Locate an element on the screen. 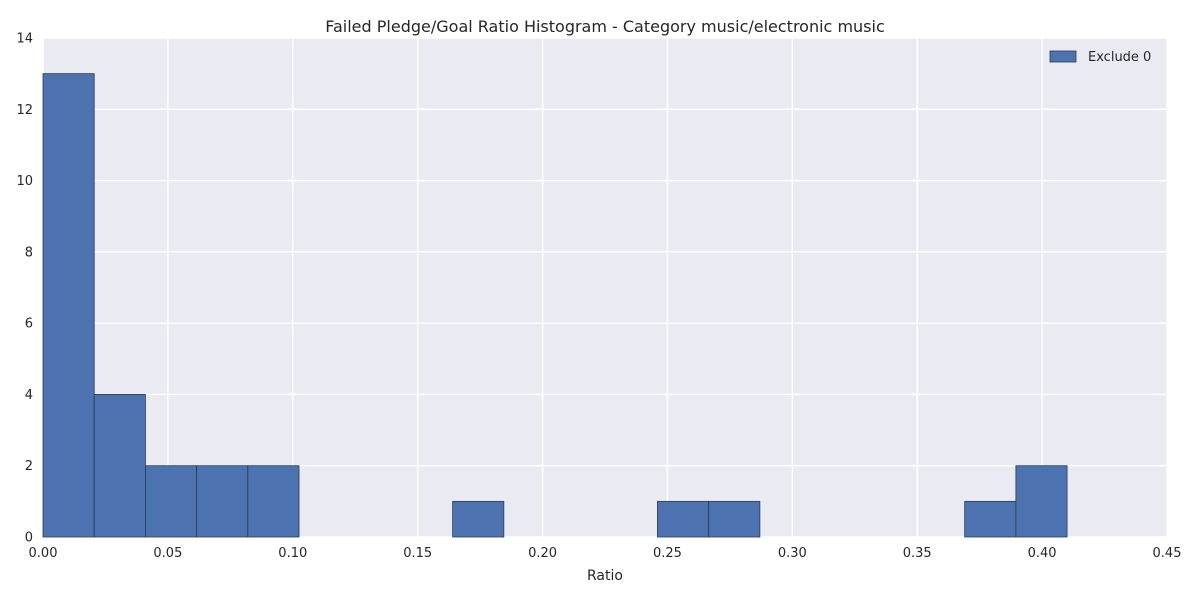 The height and width of the screenshot is (600, 1200). legend-label-exclude-0: Exclude 0 is located at coordinates (1119, 57).